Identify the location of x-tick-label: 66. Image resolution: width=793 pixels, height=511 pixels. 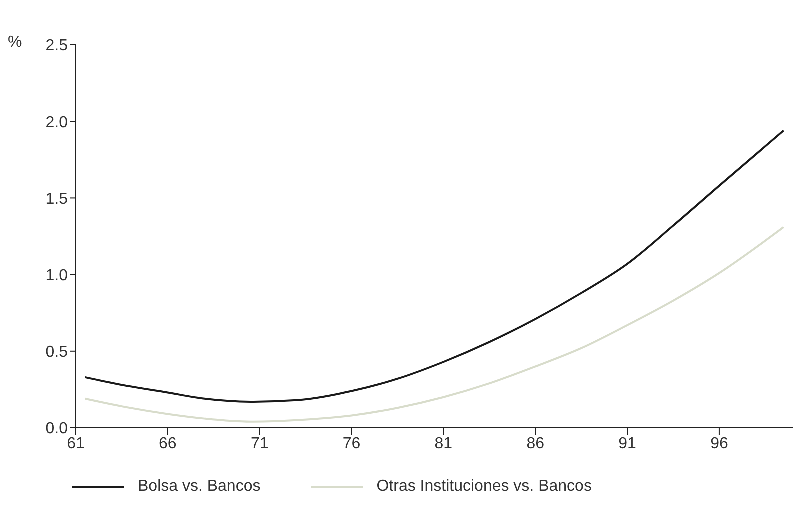
(168, 443).